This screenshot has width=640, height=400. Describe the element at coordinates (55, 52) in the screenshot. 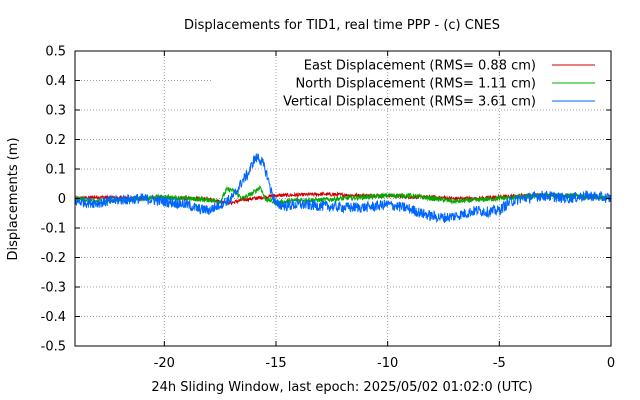

I see `y-tick-label: 0.5` at that location.